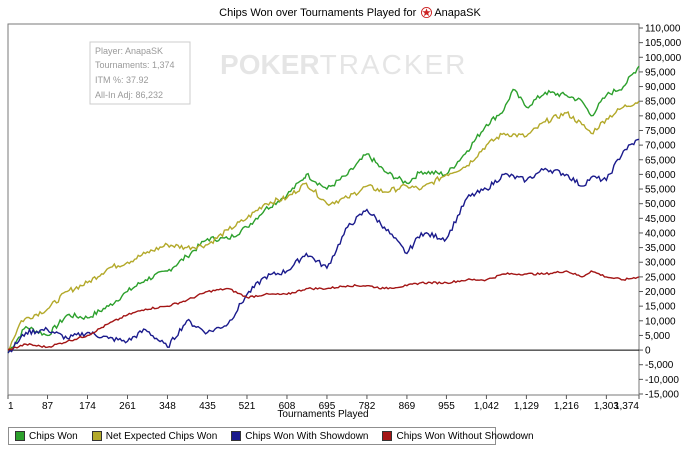 The width and height of the screenshot is (700, 450). What do you see at coordinates (663, 43) in the screenshot?
I see `y-tick-label: 105,000` at bounding box center [663, 43].